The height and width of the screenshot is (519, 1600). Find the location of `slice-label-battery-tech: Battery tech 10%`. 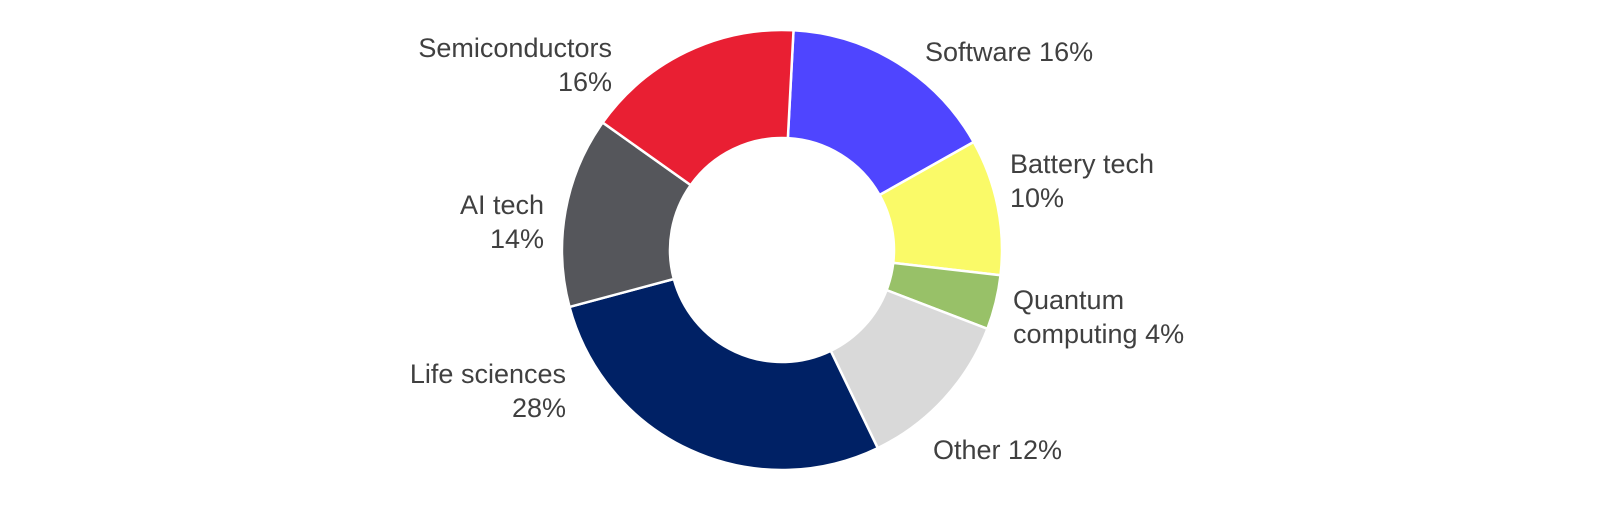

slice-label-battery-tech: Battery tech 10% is located at coordinates (1082, 181).